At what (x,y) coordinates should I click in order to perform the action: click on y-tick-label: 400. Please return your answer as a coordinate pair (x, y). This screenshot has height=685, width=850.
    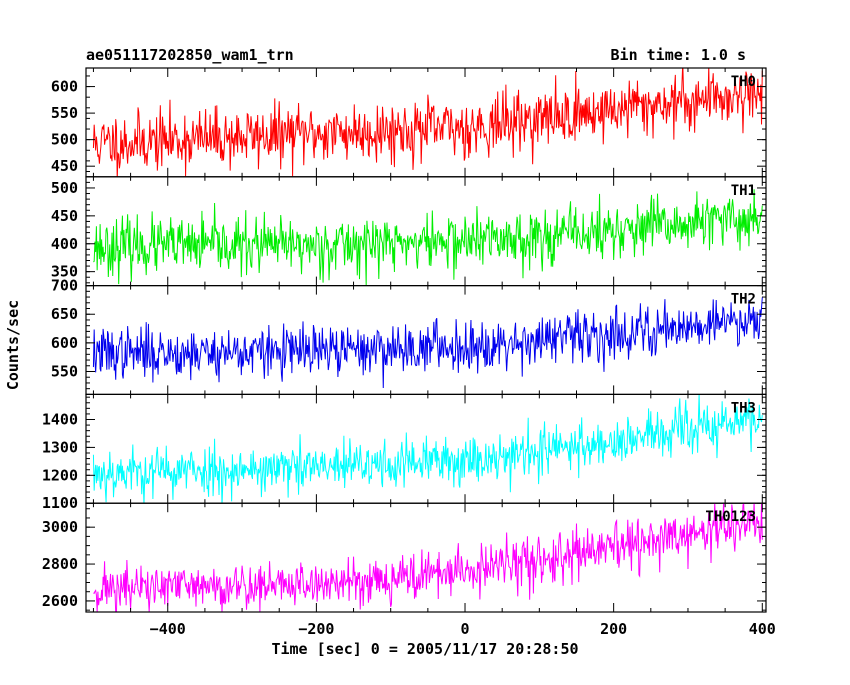
    Looking at the image, I should click on (64, 244).